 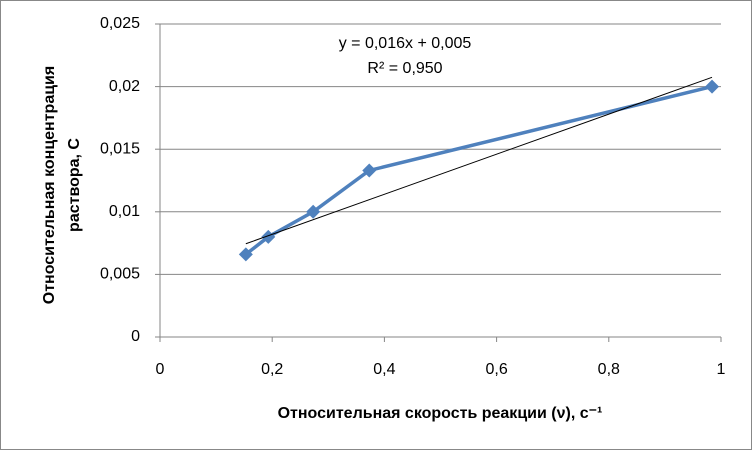 What do you see at coordinates (120, 23) in the screenshot?
I see `y-tick-label: 0,025` at bounding box center [120, 23].